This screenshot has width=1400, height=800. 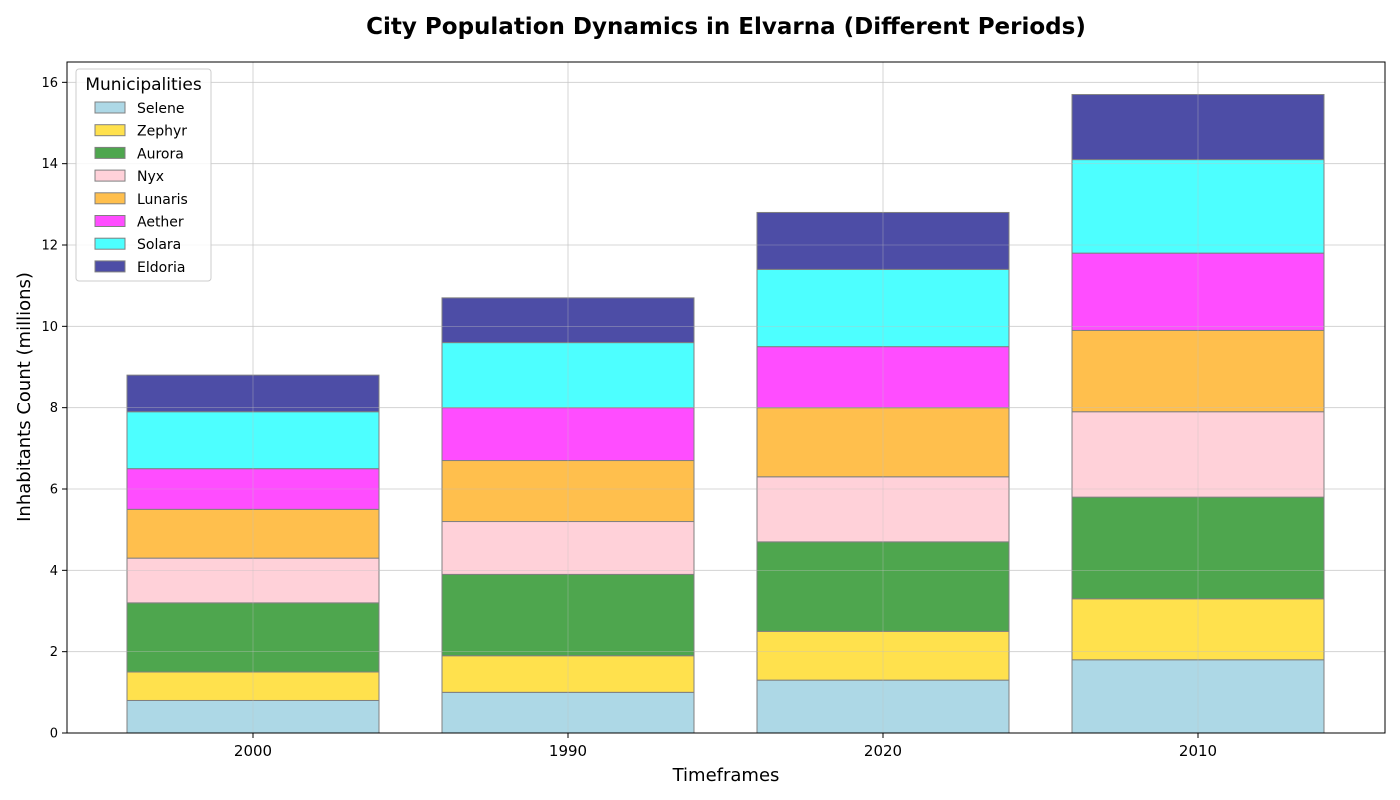 I want to click on y-tick-label: 8, so click(x=54, y=408).